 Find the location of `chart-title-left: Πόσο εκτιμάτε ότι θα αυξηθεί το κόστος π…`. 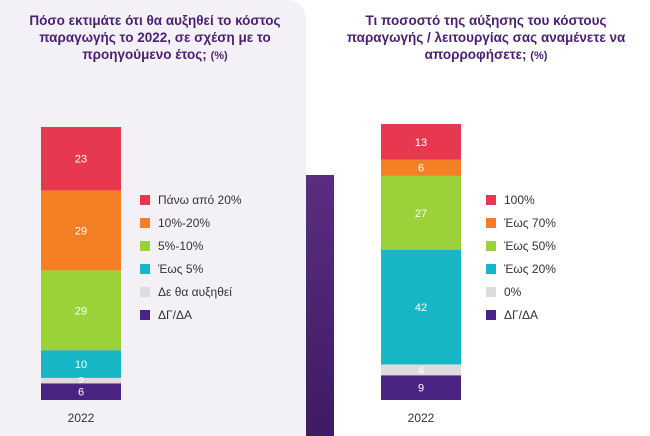

chart-title-left: Πόσο εκτιμάτε ότι θα αυξηθεί το κόστος π… is located at coordinates (155, 38).